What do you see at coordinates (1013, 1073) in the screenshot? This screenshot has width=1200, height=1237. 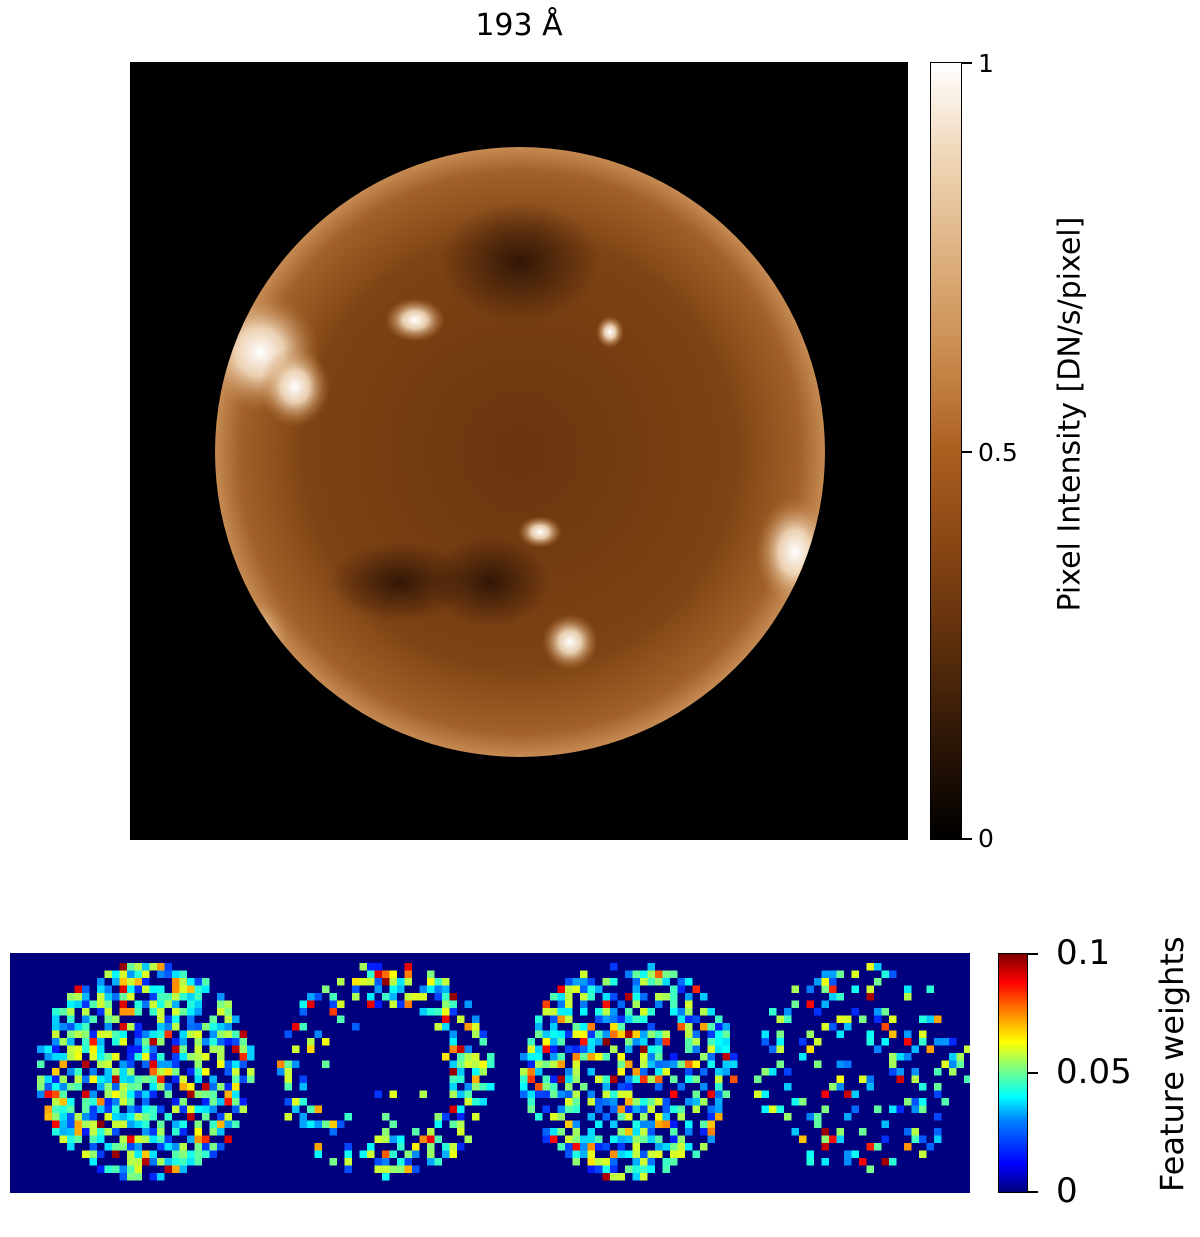 I see `weights-colorbar` at bounding box center [1013, 1073].